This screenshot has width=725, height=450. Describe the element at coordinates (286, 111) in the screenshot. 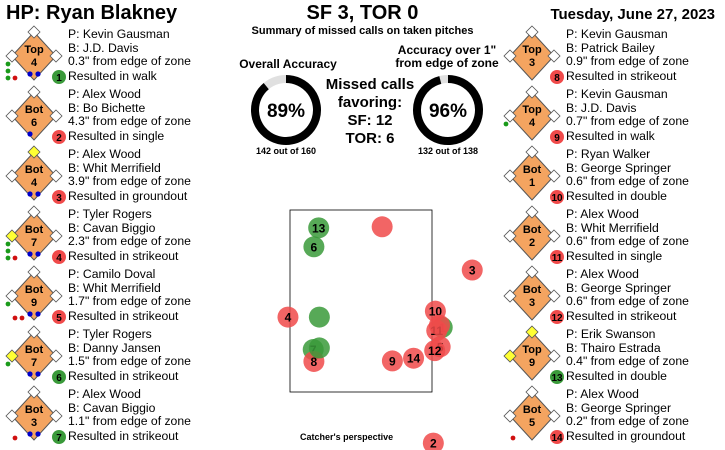

I see `overall-pct: 89%` at that location.